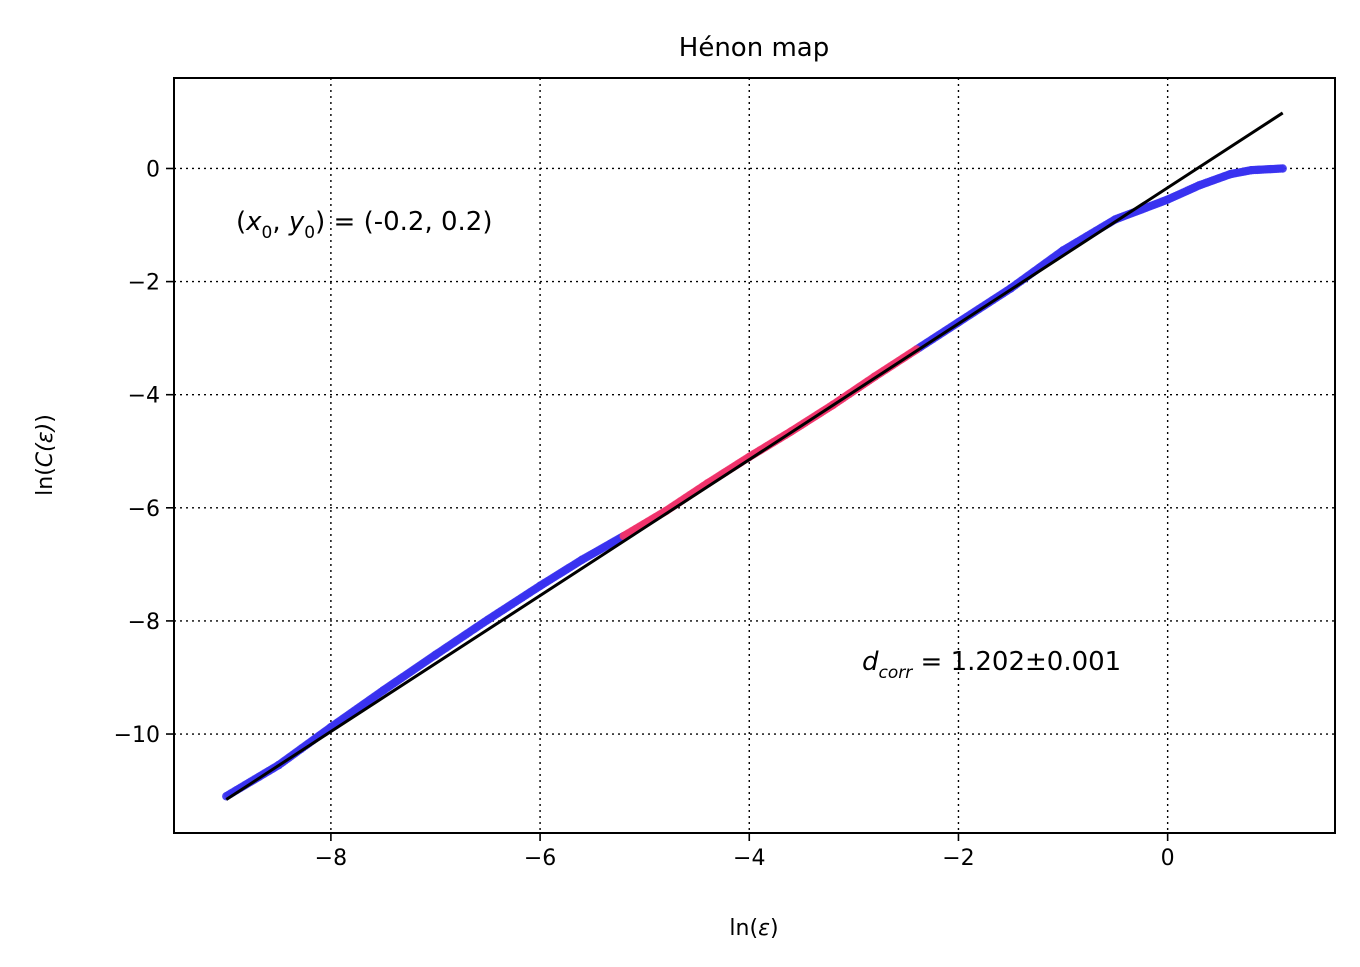 This screenshot has width=1360, height=967. Describe the element at coordinates (764, 928) in the screenshot. I see `x-axis-label-var: ε` at that location.